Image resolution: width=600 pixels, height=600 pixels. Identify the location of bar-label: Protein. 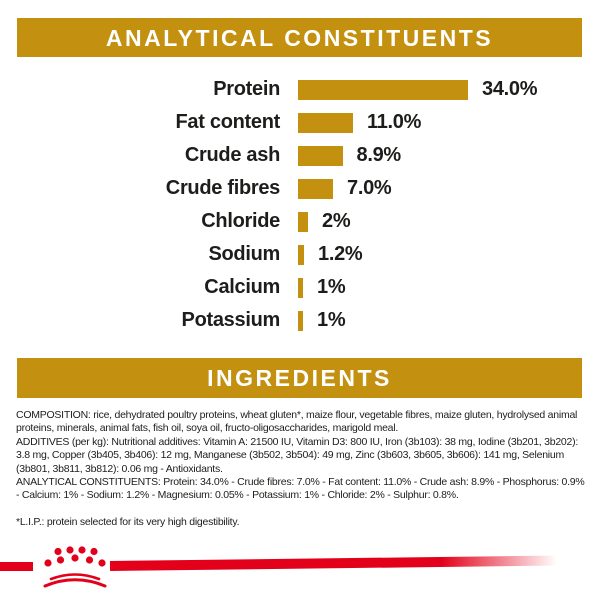
(246, 89).